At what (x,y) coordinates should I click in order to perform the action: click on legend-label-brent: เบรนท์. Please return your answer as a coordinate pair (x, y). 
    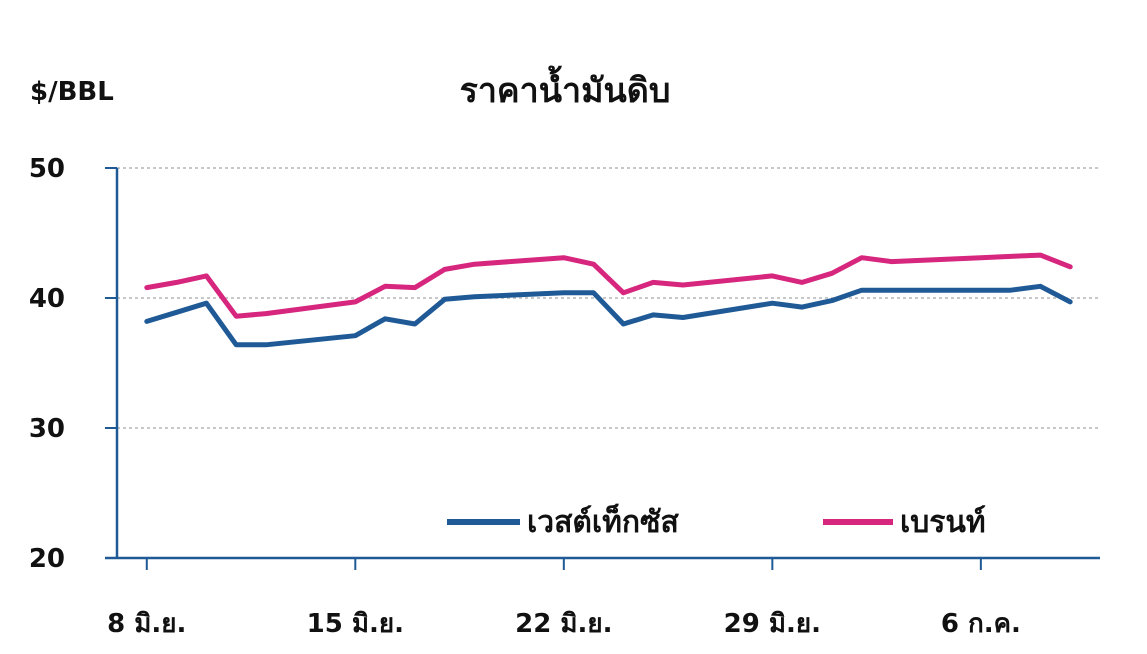
    Looking at the image, I should click on (943, 522).